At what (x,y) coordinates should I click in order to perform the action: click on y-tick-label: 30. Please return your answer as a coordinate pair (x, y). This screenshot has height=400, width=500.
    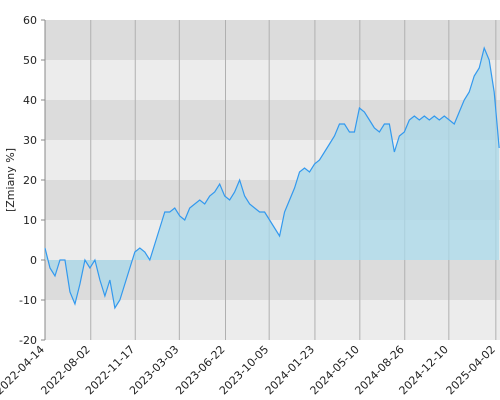
    Looking at the image, I should click on (30, 140).